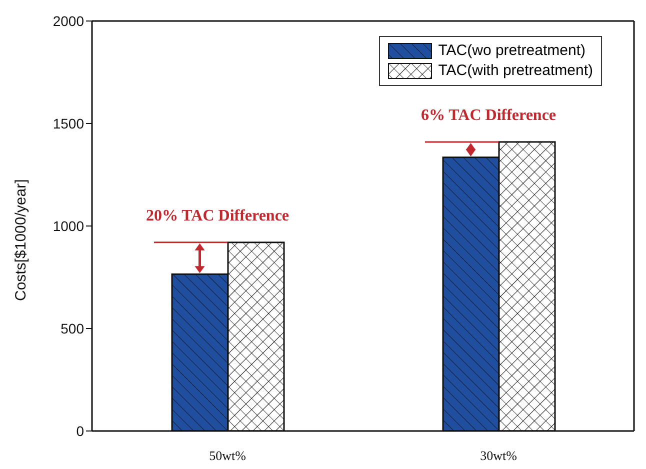 This screenshot has height=469, width=646. What do you see at coordinates (80, 430) in the screenshot?
I see `y-tick-label: 0` at bounding box center [80, 430].